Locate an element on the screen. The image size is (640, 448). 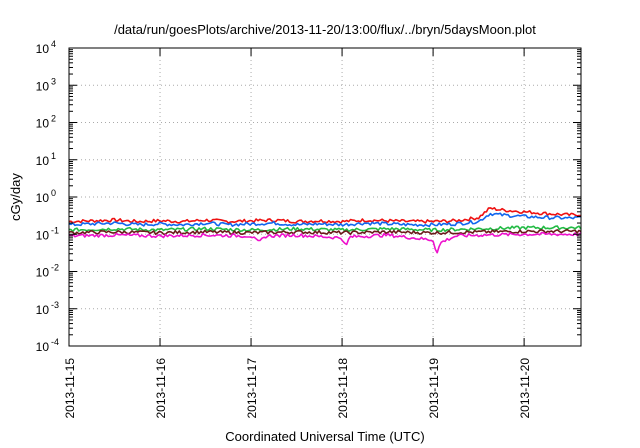
y-tick-exponent: -3 is located at coordinates (55, 305).